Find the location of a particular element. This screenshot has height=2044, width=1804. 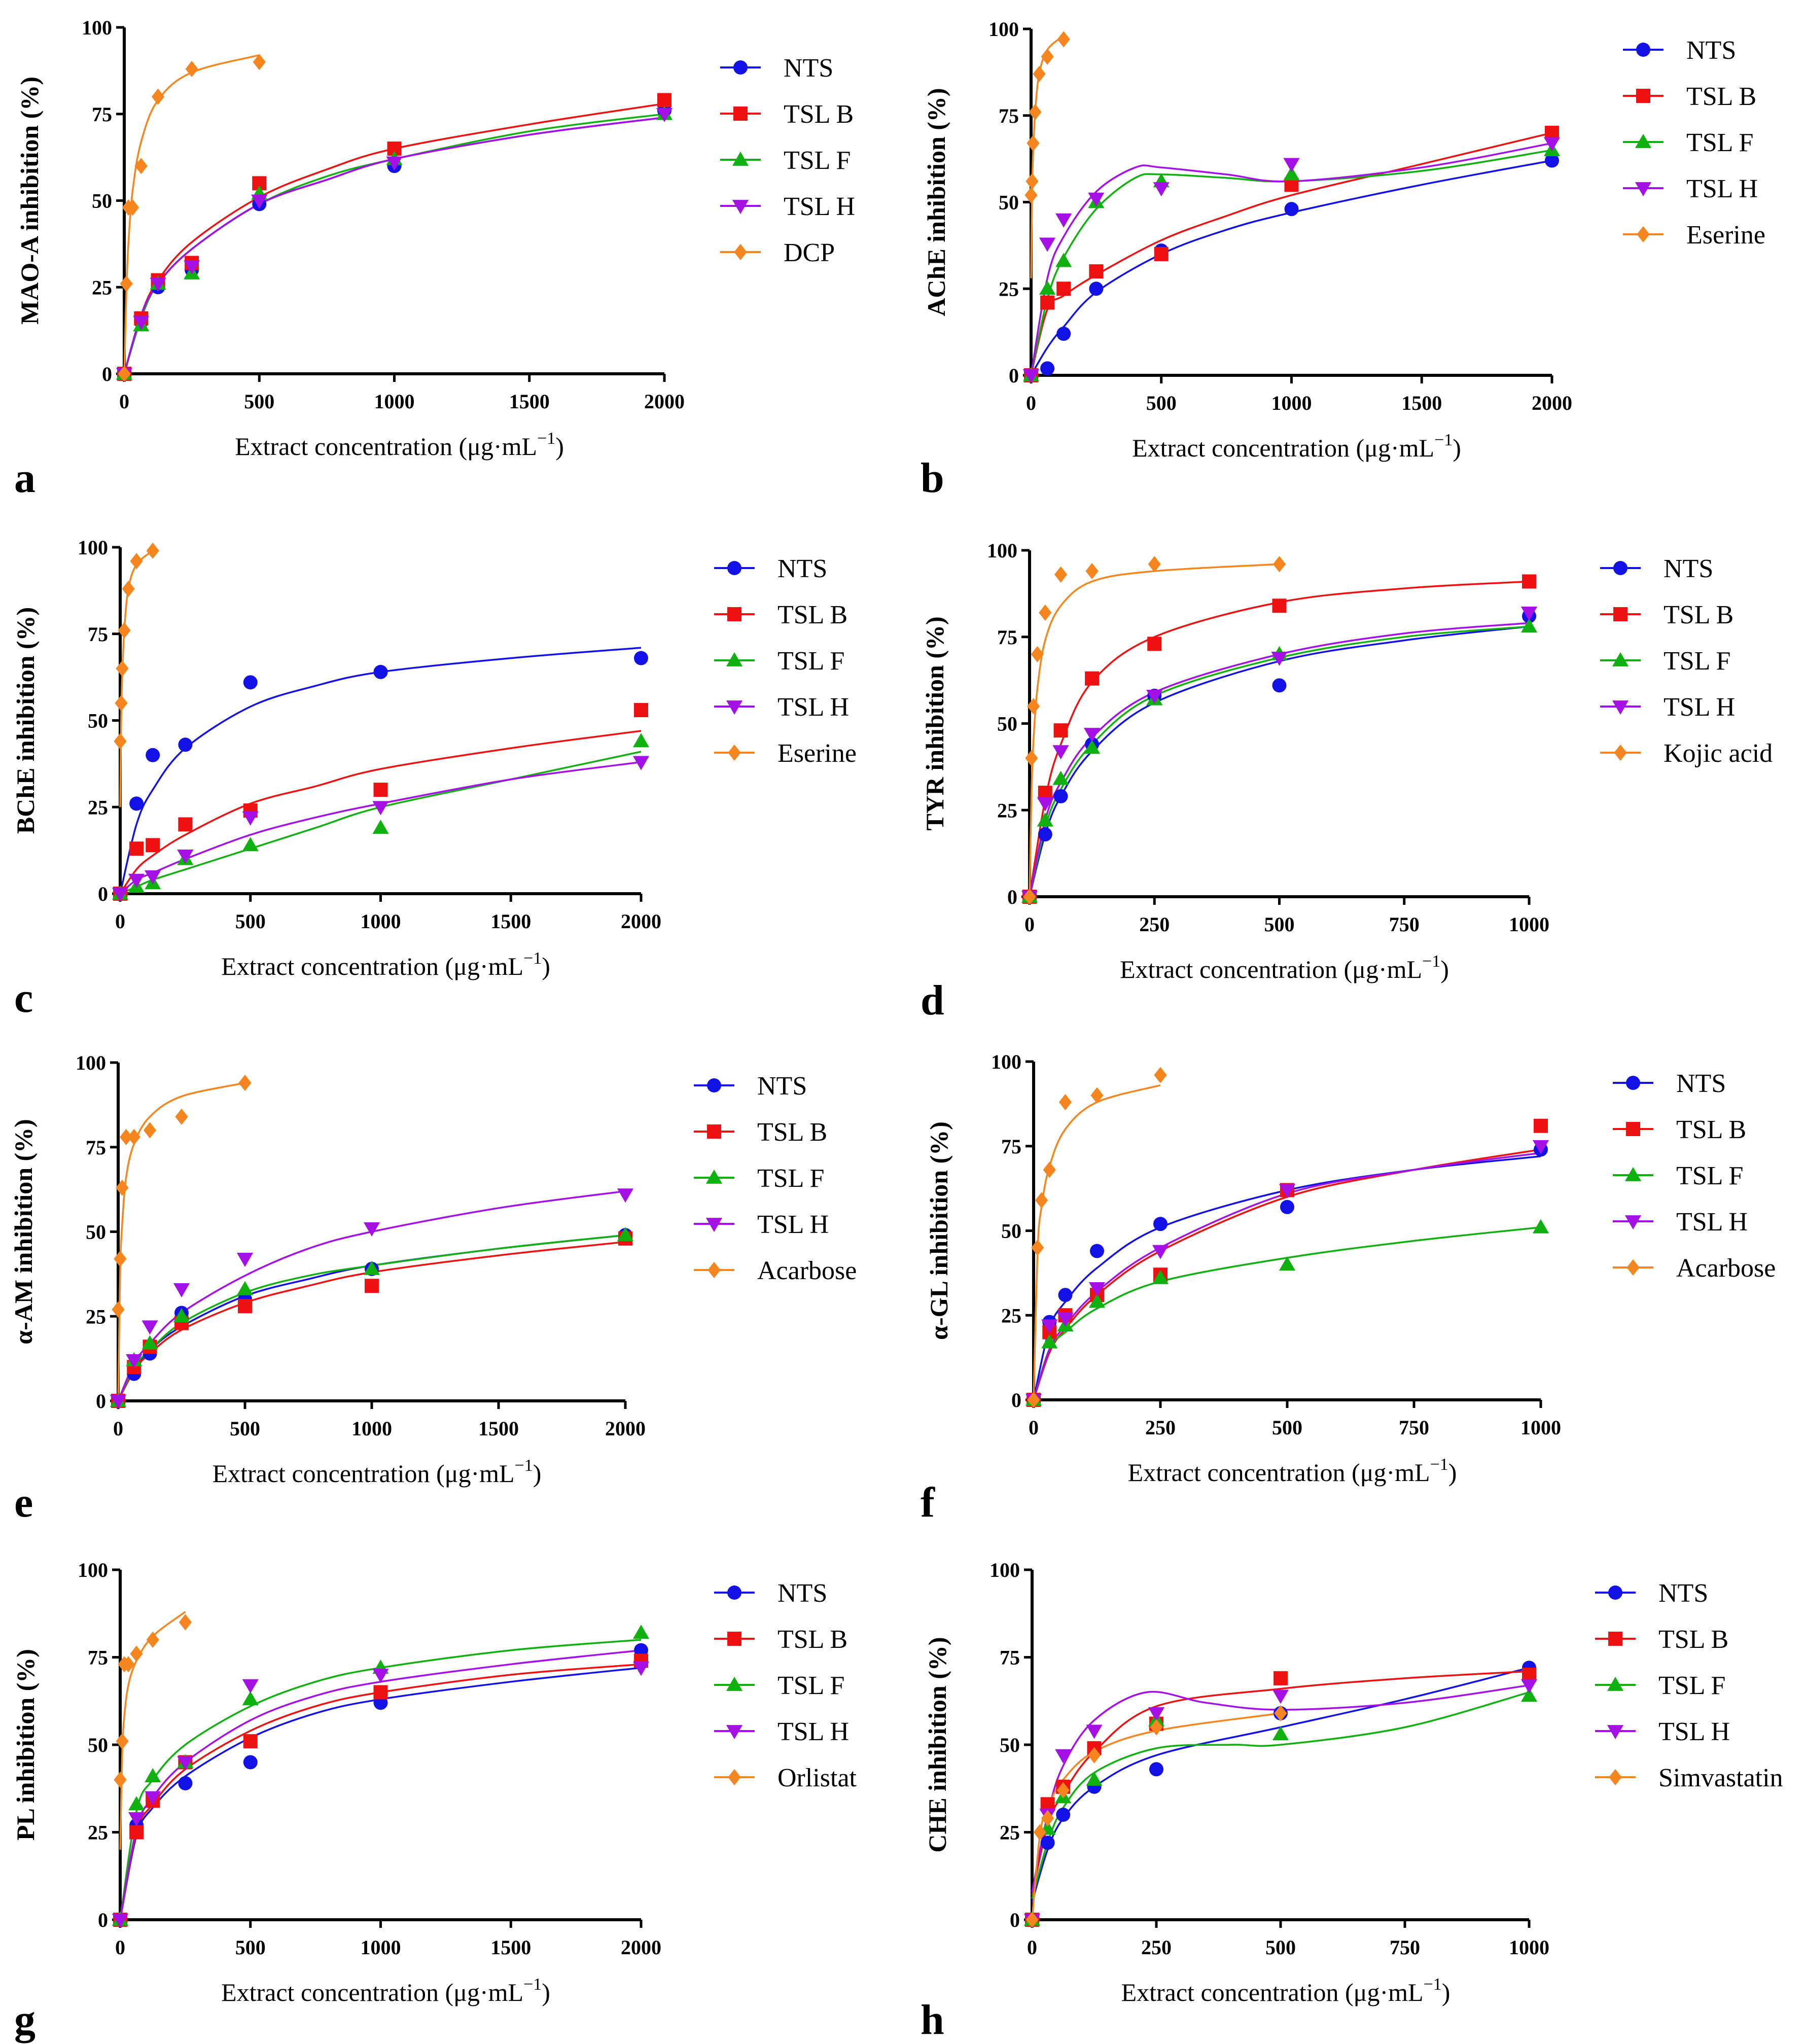

x-tick-label: 0 is located at coordinates (120, 921).